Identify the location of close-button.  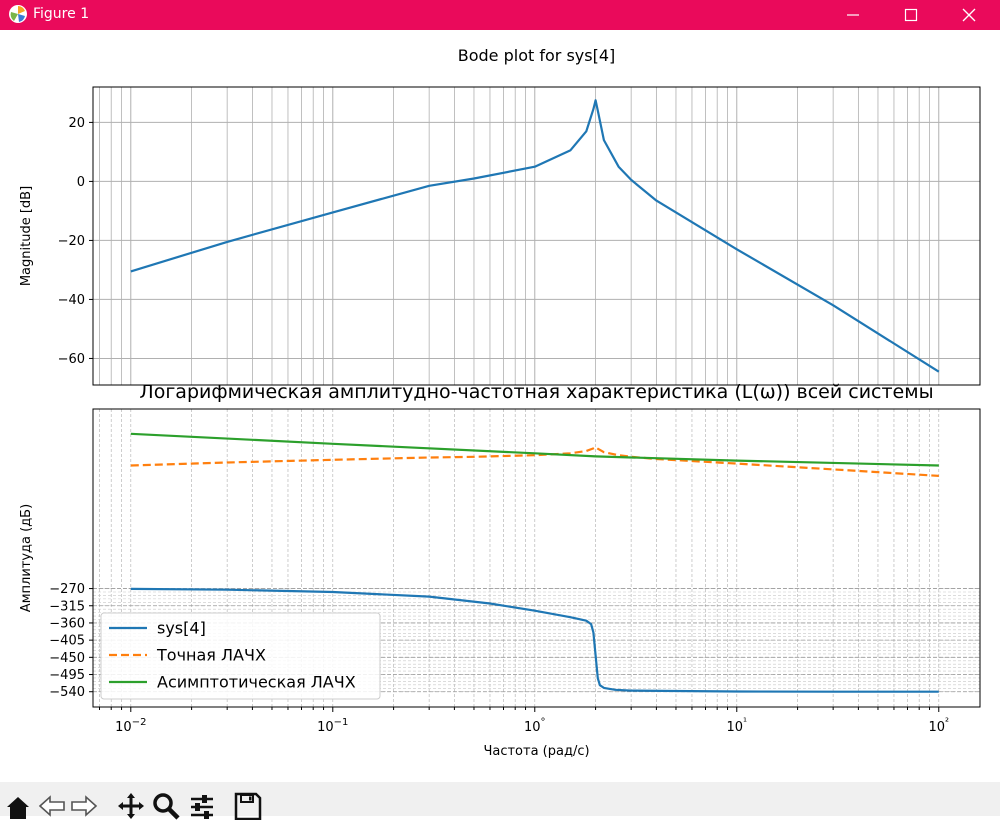
(969, 15).